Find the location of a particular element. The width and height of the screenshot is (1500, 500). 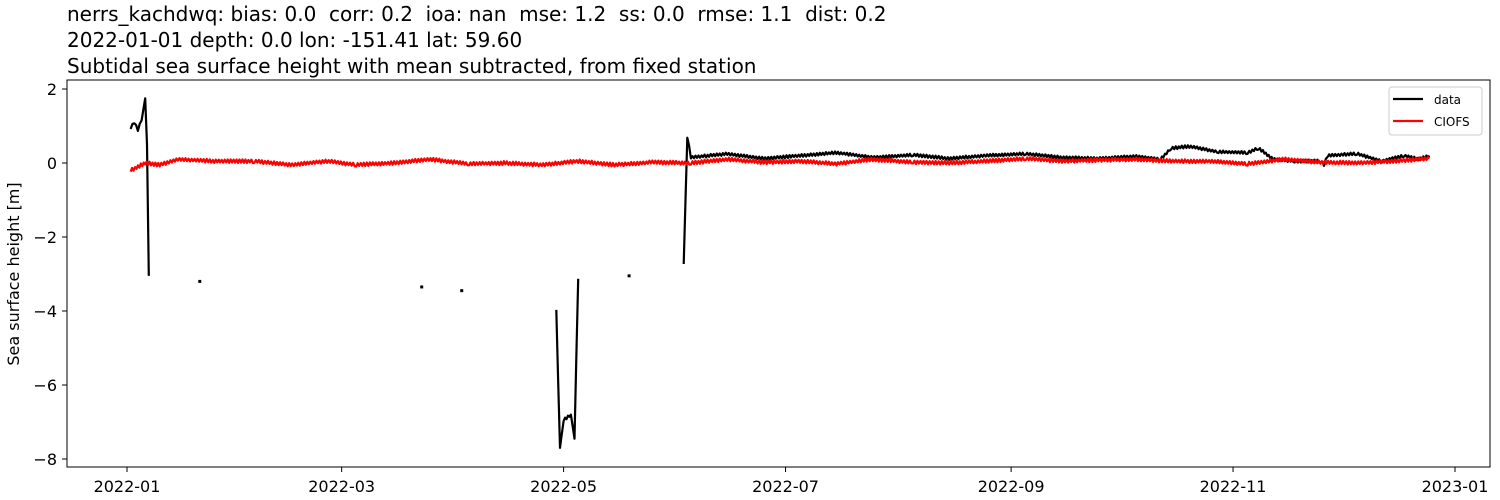

x-tick-label: 2022-07 is located at coordinates (785, 486).